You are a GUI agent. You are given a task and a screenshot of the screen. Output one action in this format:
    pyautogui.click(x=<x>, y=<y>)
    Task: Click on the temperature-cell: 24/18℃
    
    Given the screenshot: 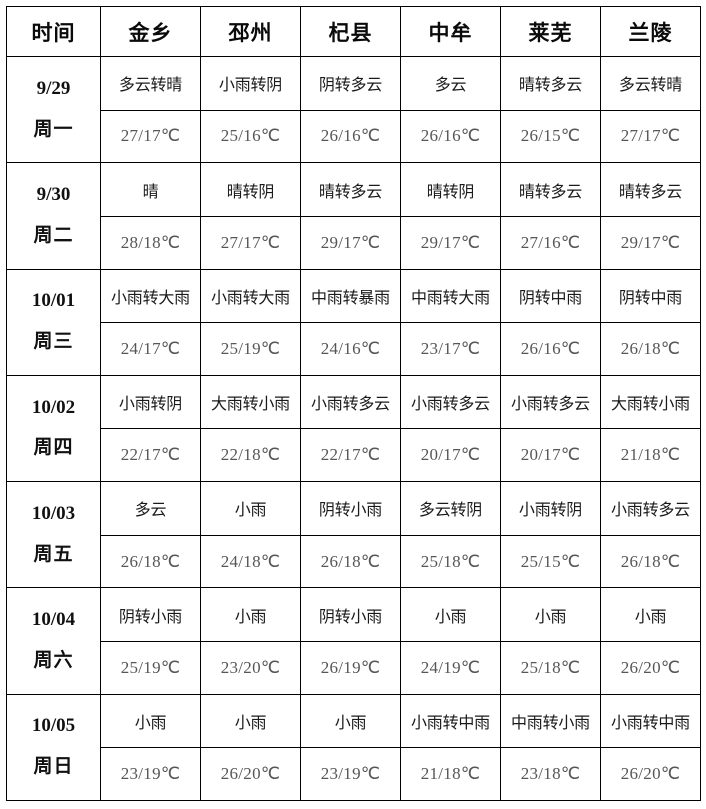 What is the action you would take?
    pyautogui.click(x=250, y=561)
    